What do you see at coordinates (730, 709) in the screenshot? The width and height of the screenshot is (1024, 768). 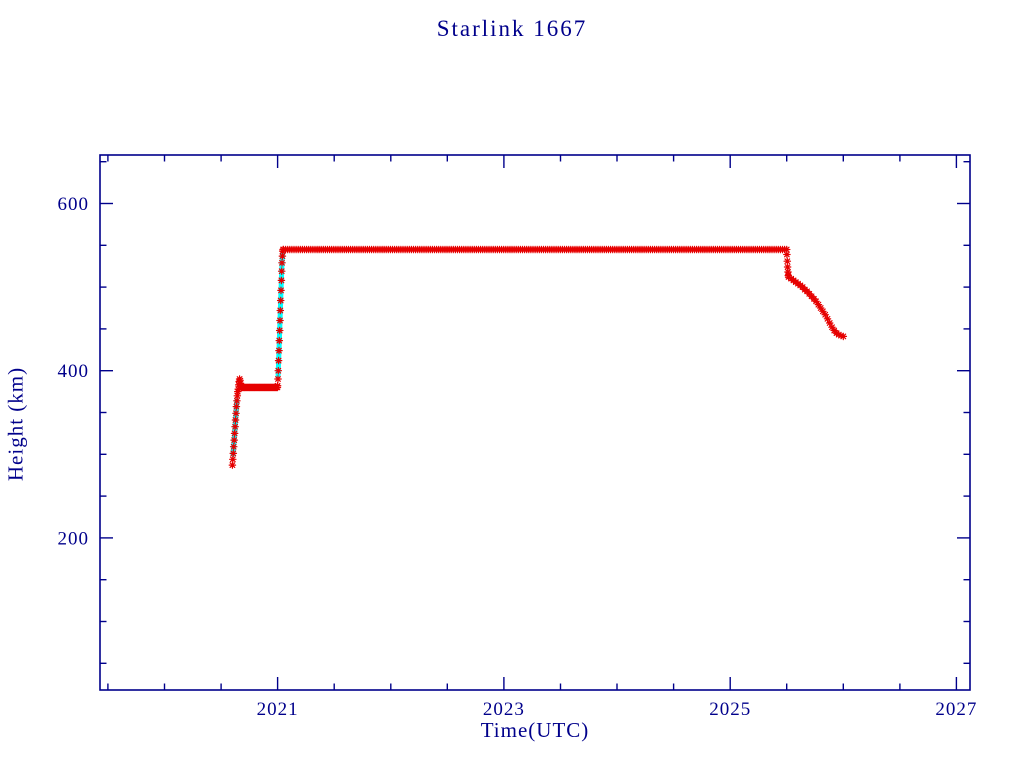 I see `svg-text: 2025` at bounding box center [730, 709].